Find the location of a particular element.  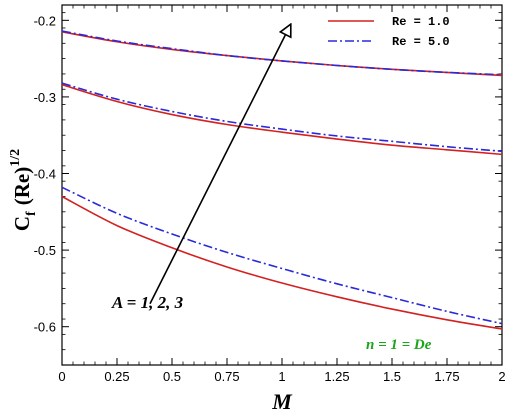

x-tick-label: 1.75 is located at coordinates (446, 376).